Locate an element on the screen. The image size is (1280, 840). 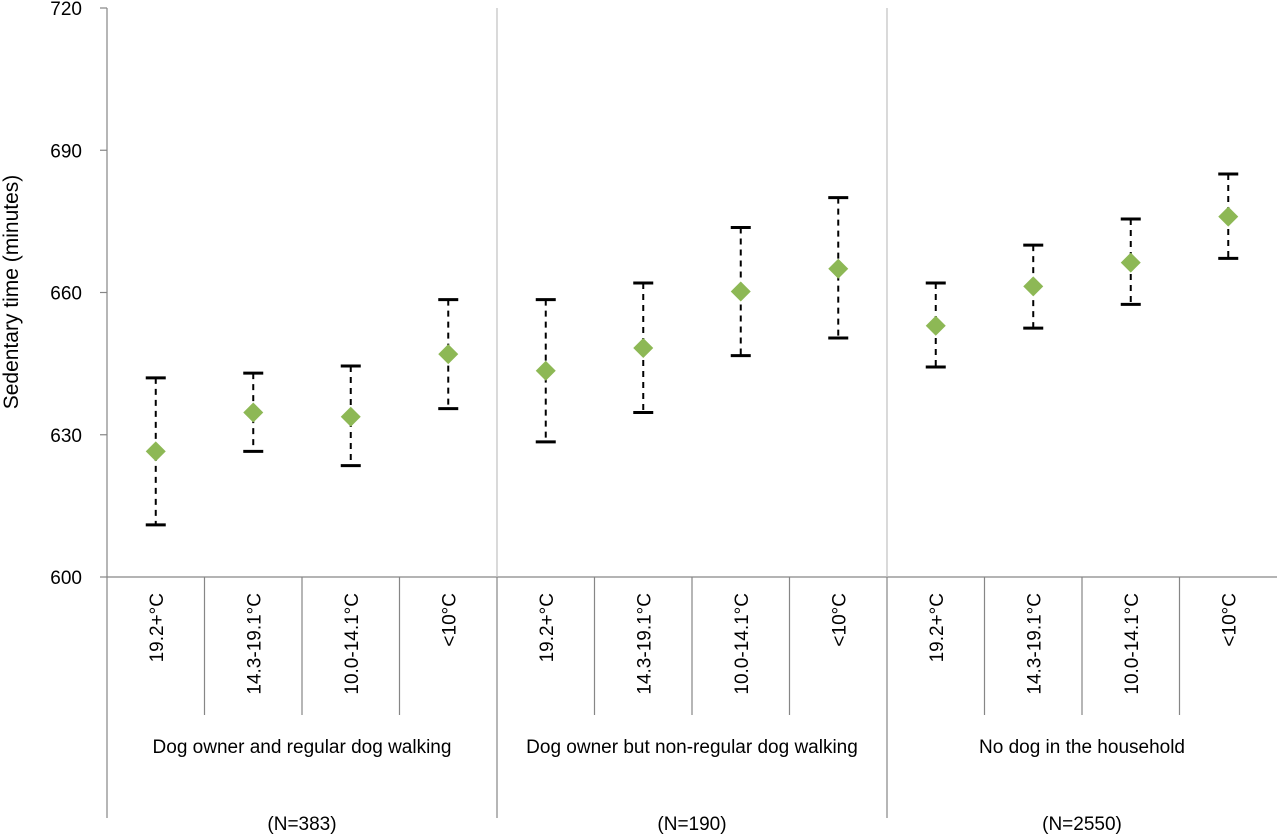
group-label-line: Dog owner and regular dog walking is located at coordinates (302, 747).